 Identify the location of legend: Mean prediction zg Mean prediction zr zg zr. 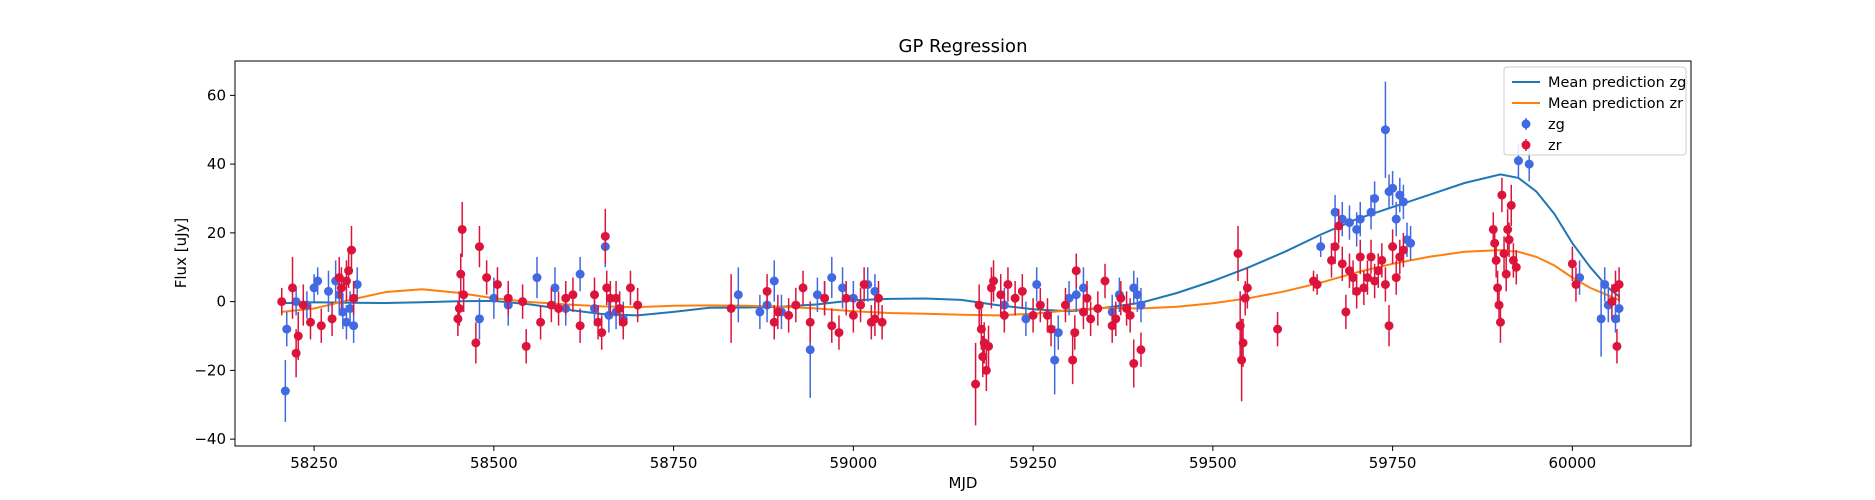
(1595, 111).